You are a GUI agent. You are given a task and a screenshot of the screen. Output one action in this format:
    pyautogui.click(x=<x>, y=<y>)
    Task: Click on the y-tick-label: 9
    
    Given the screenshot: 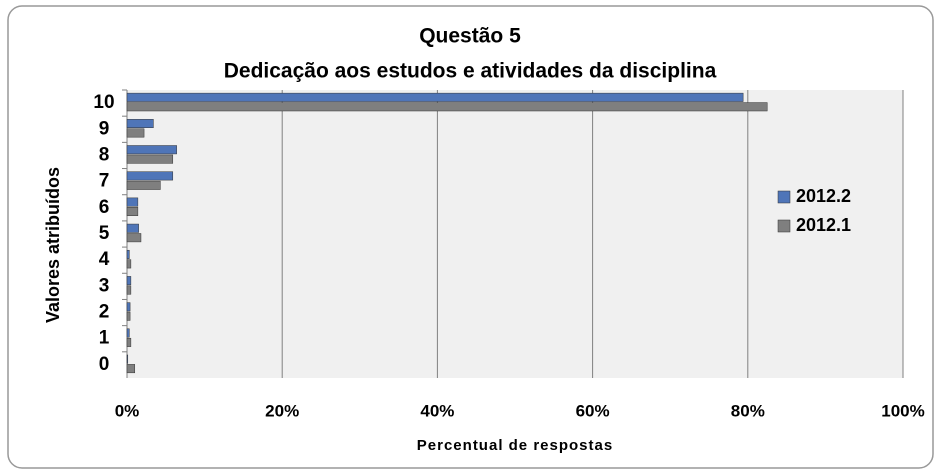 What is the action you would take?
    pyautogui.click(x=104, y=128)
    